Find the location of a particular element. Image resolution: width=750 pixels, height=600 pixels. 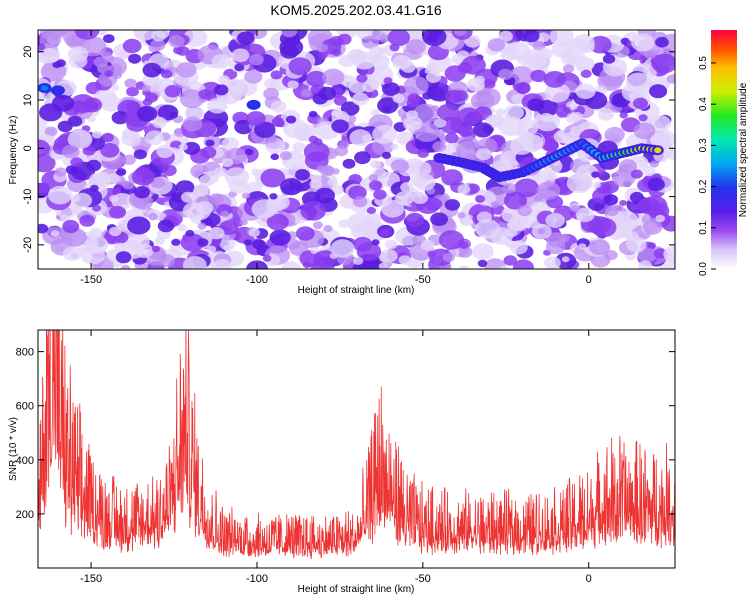

spectral-peak-core is located at coordinates (254, 105).